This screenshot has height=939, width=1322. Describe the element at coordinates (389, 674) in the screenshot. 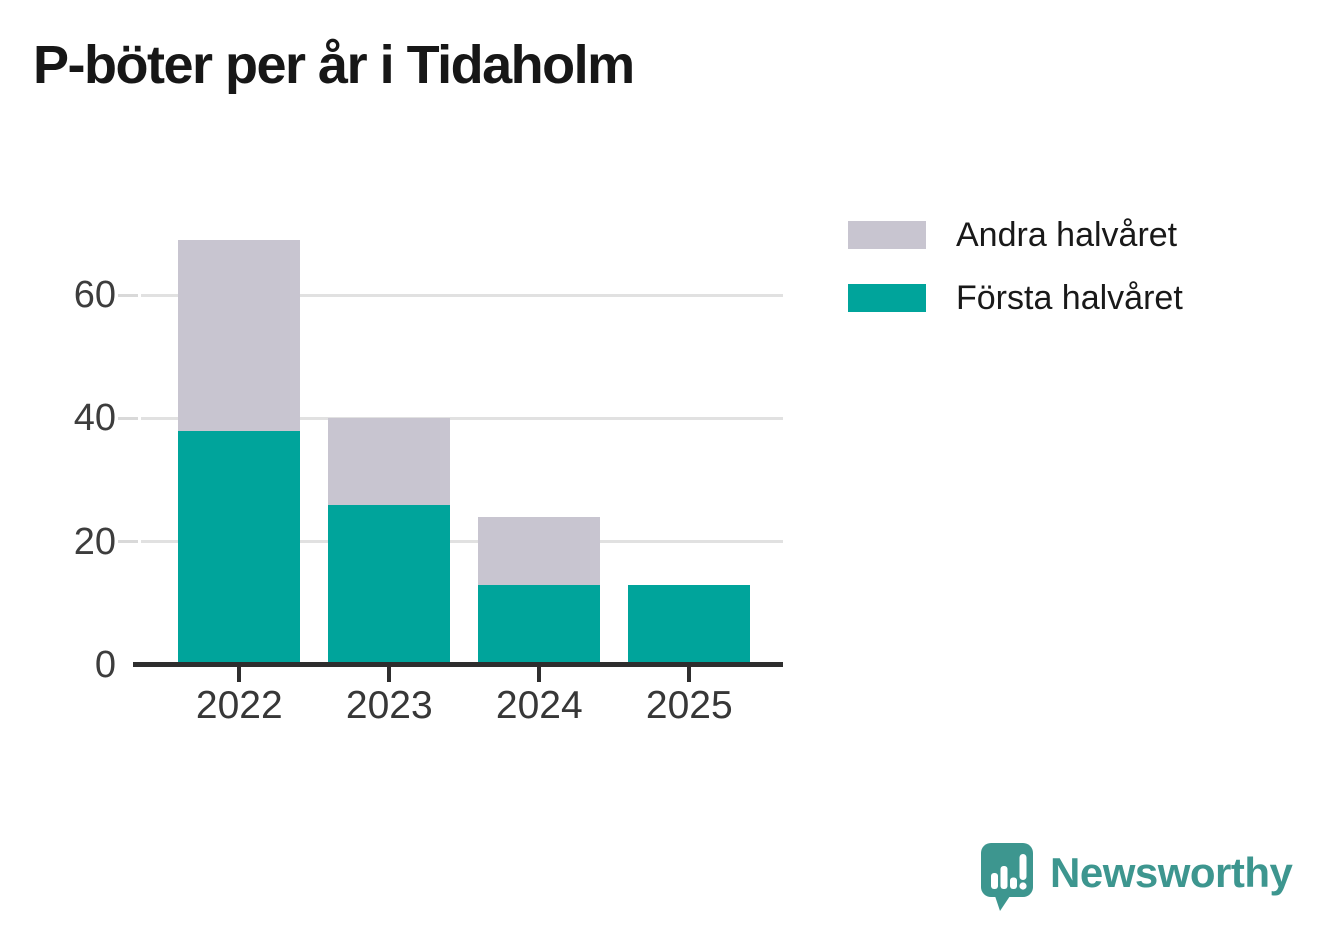

I see `x-tick-2023` at that location.